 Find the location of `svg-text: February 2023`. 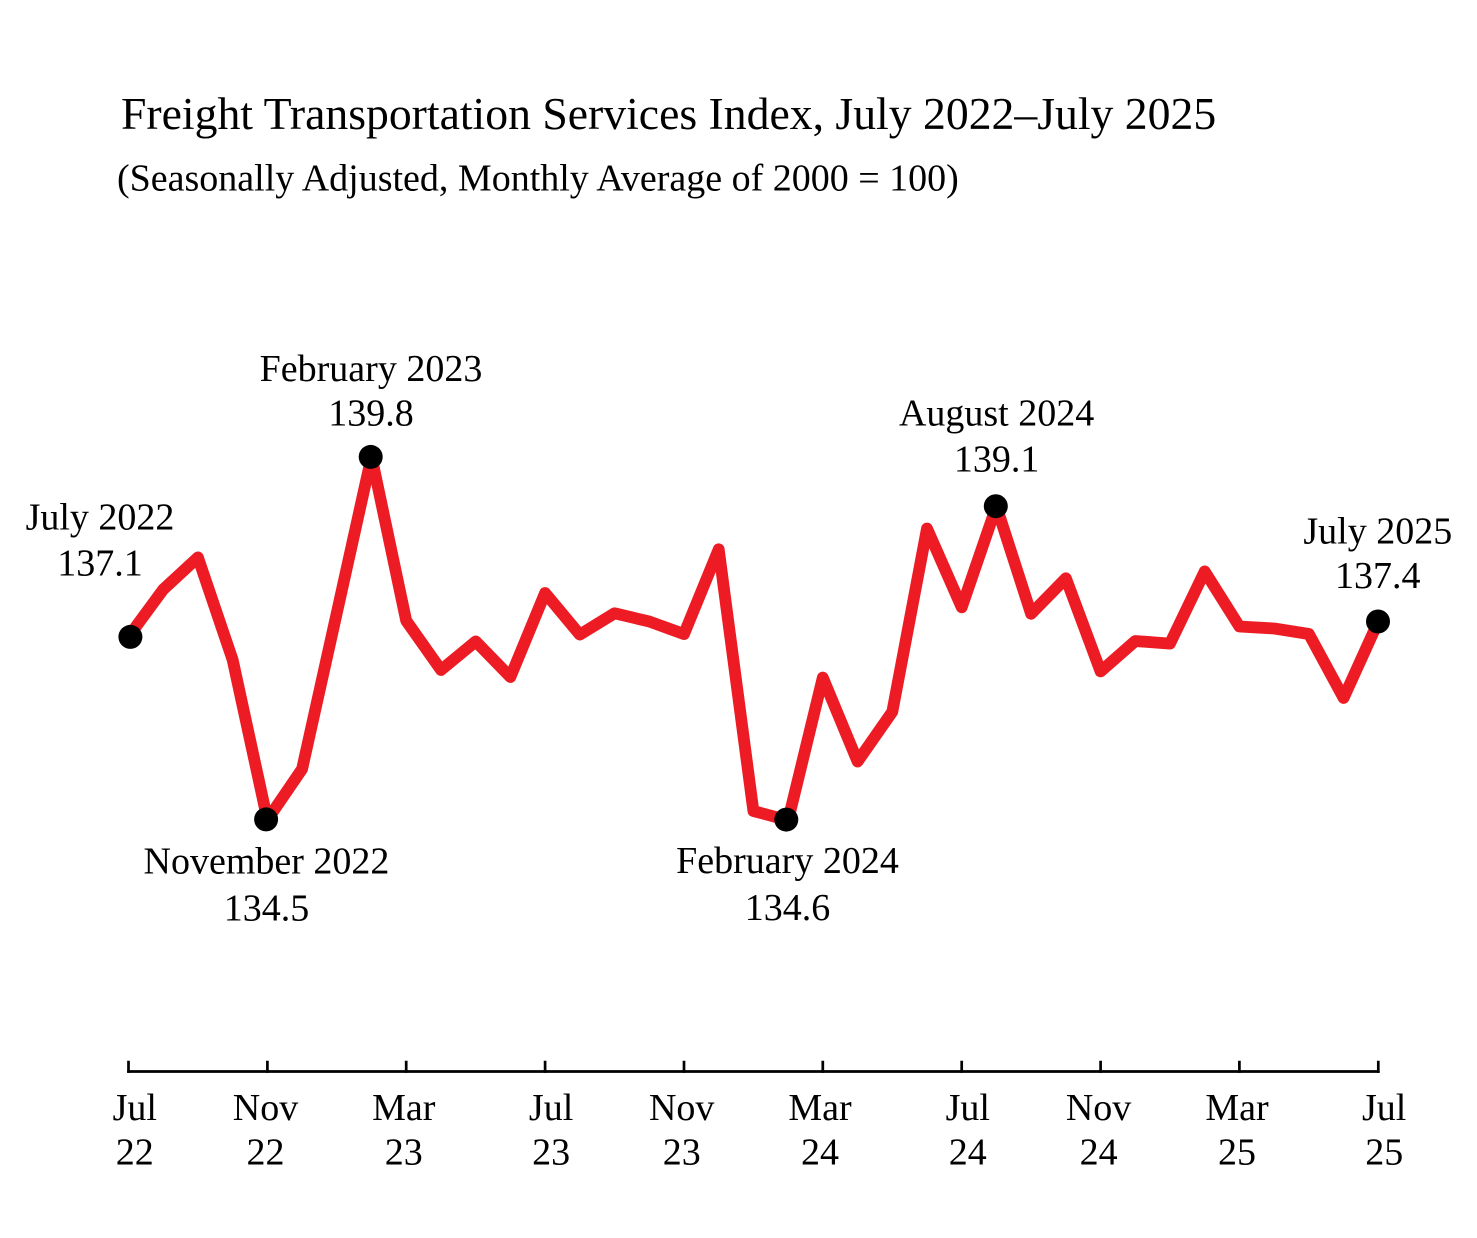

svg-text: February 2023 is located at coordinates (371, 369).